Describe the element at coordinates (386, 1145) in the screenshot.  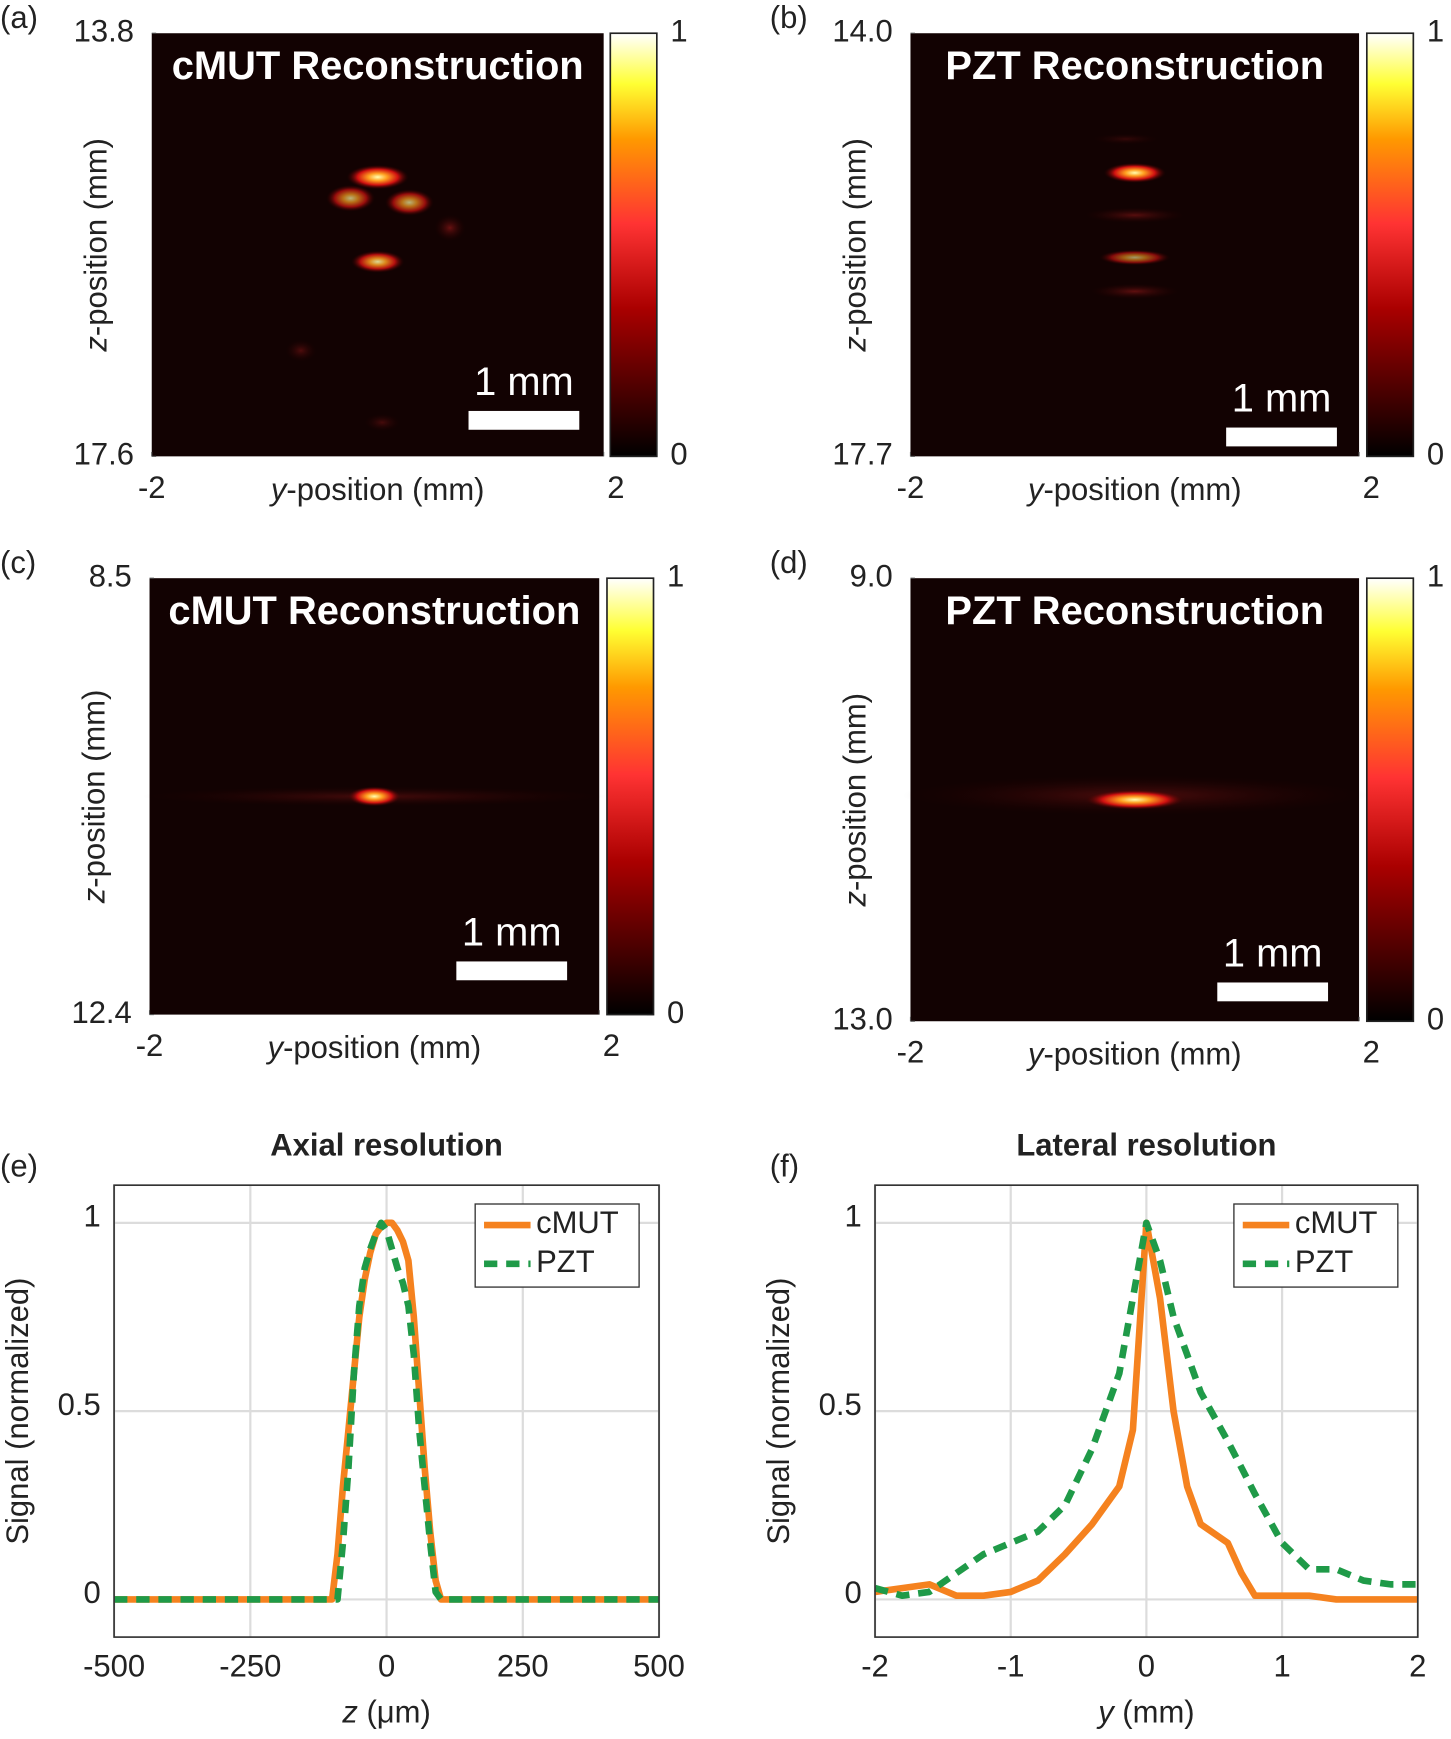
I see `chart-title: Axial resolution` at that location.